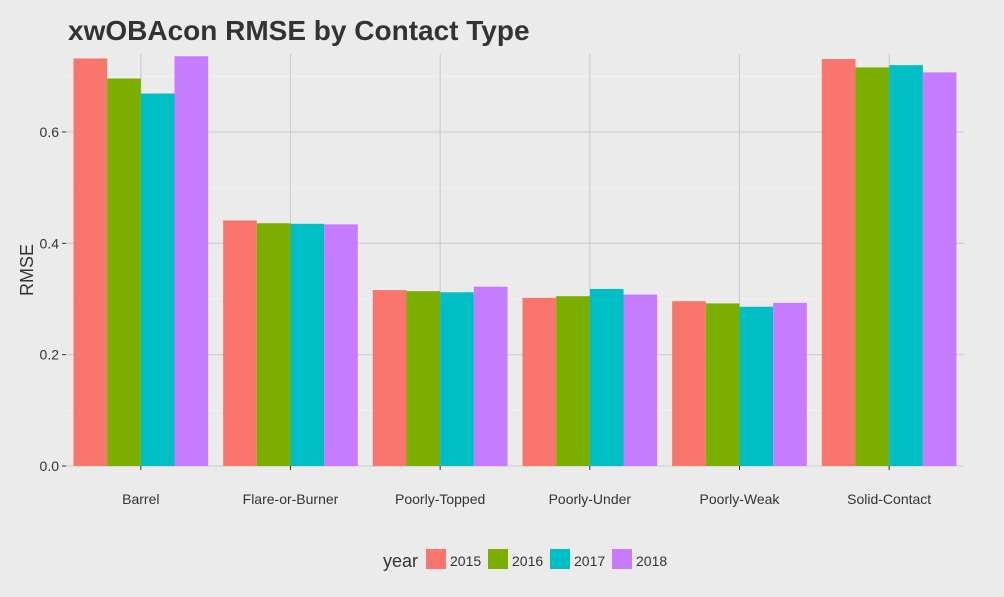  I want to click on y-tick-label: 0.4, so click(50, 243).